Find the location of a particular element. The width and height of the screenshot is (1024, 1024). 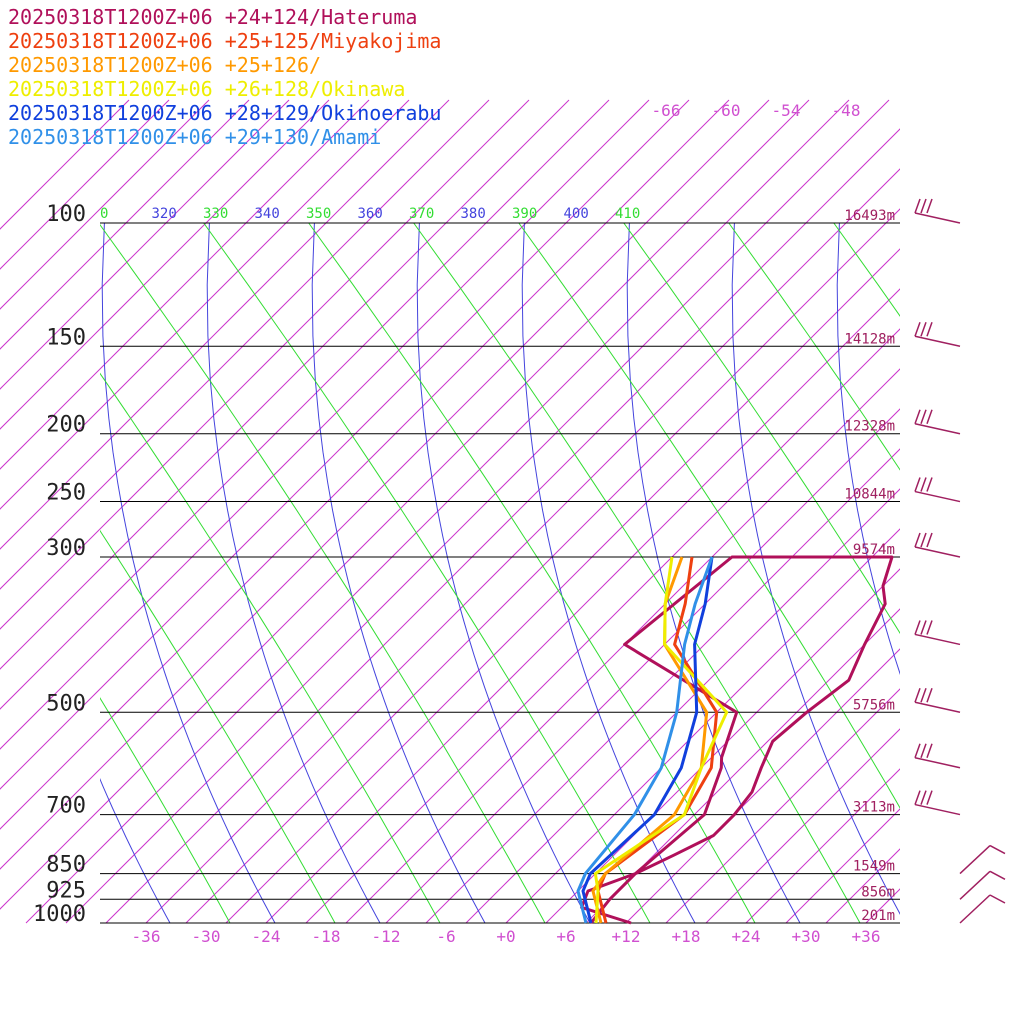

height-label: 16493m is located at coordinates (869, 216).